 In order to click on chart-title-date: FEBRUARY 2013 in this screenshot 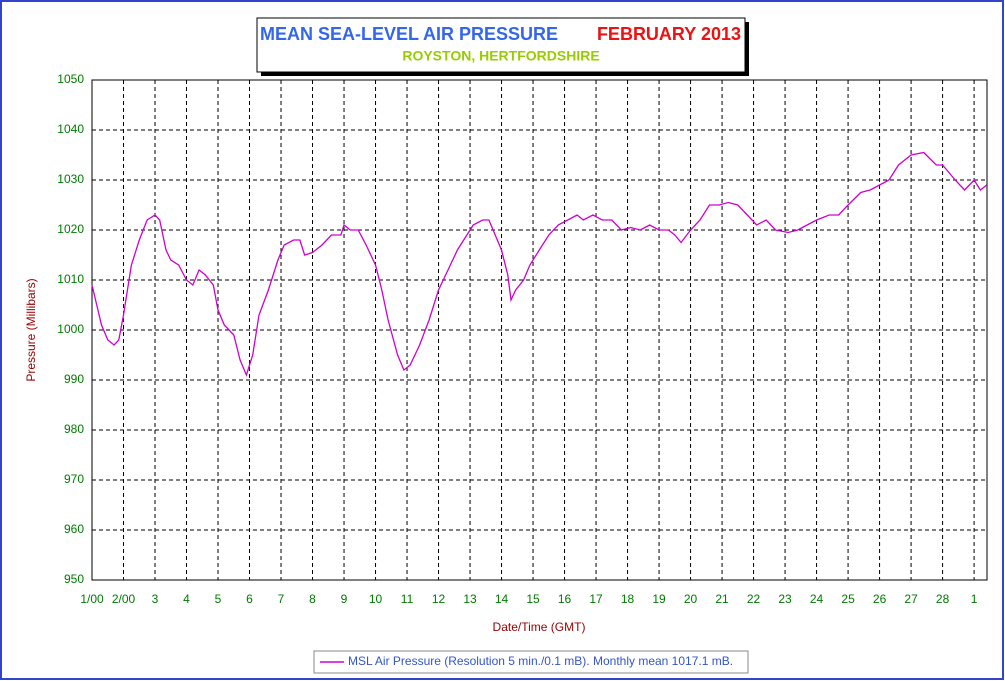, I will do `click(669, 34)`.